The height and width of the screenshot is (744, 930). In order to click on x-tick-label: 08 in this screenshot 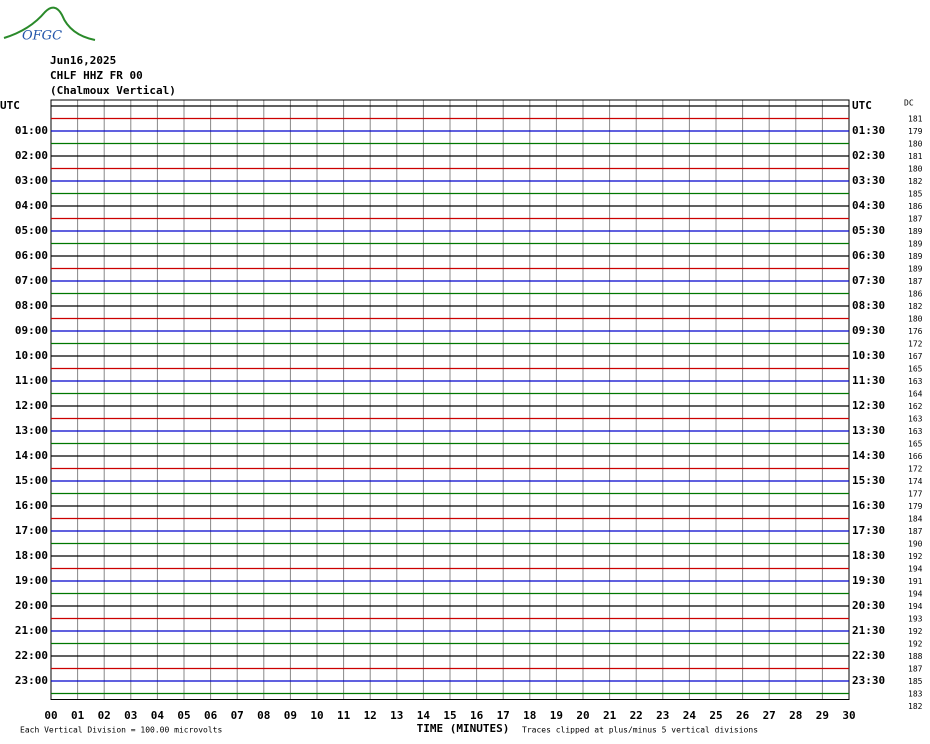, I will do `click(263, 715)`.